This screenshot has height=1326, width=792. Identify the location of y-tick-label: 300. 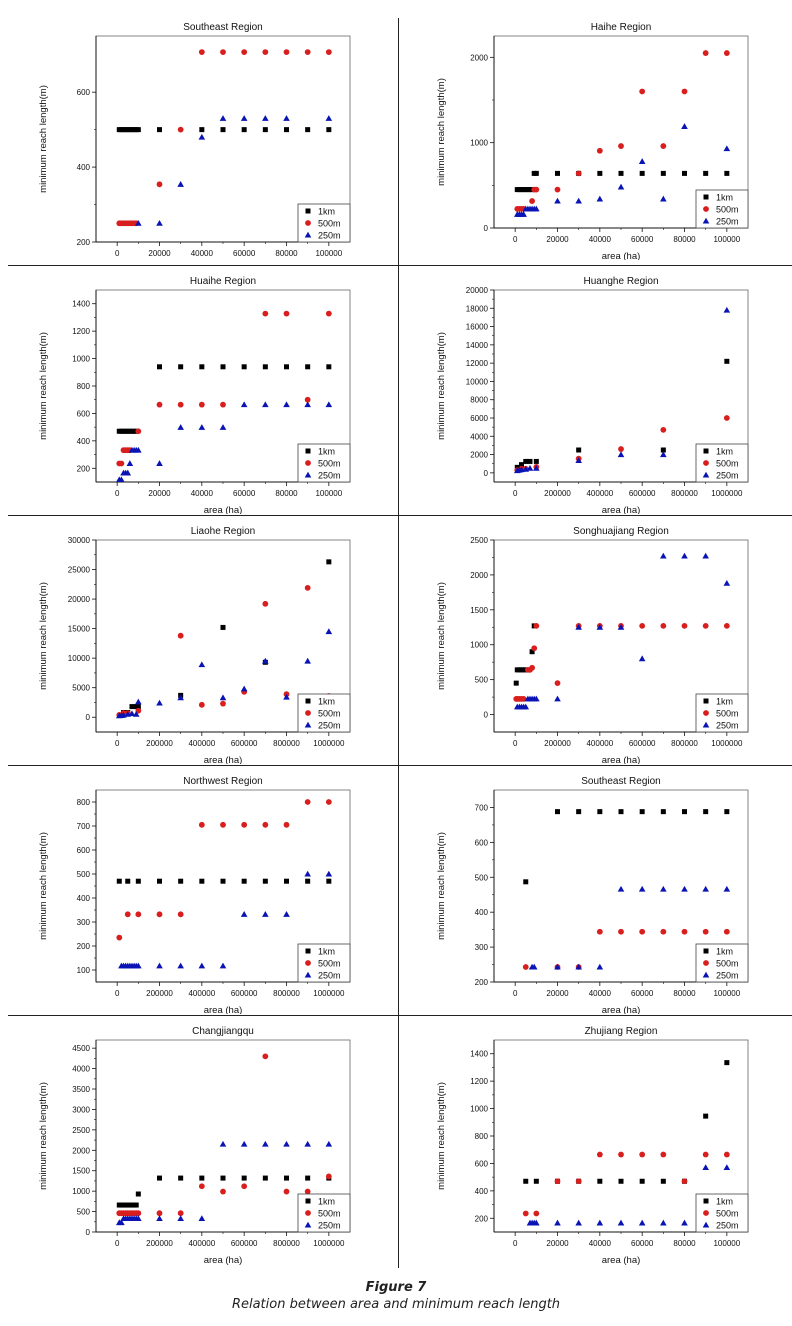
(482, 947).